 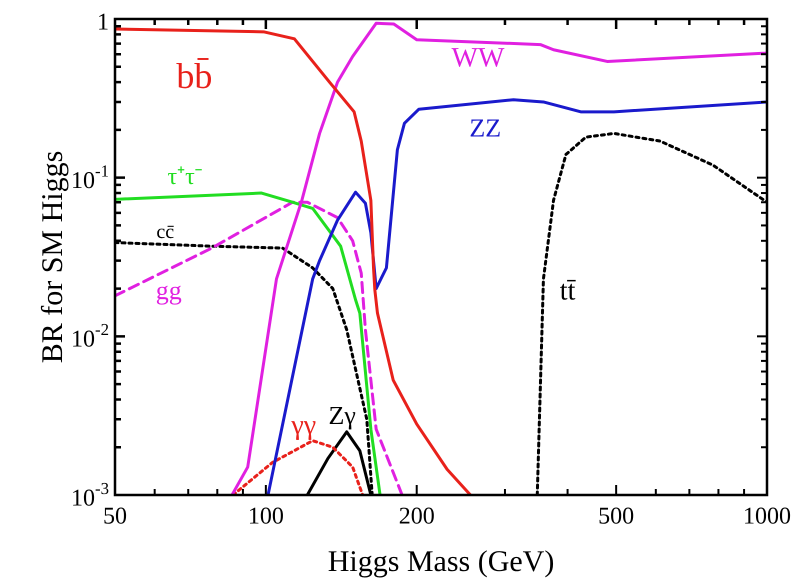 I want to click on x-tick-label: 100, so click(x=266, y=516).